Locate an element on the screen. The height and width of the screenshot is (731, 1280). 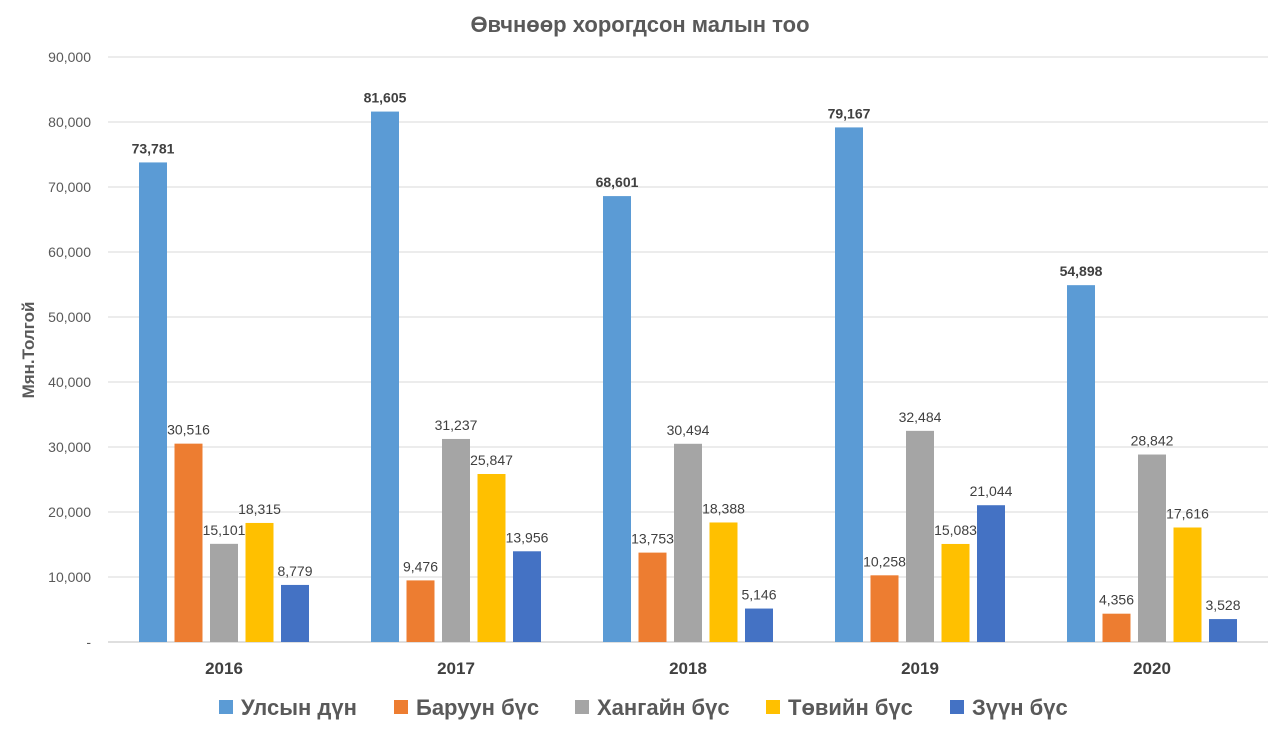
data-label: 68,601 is located at coordinates (617, 182).